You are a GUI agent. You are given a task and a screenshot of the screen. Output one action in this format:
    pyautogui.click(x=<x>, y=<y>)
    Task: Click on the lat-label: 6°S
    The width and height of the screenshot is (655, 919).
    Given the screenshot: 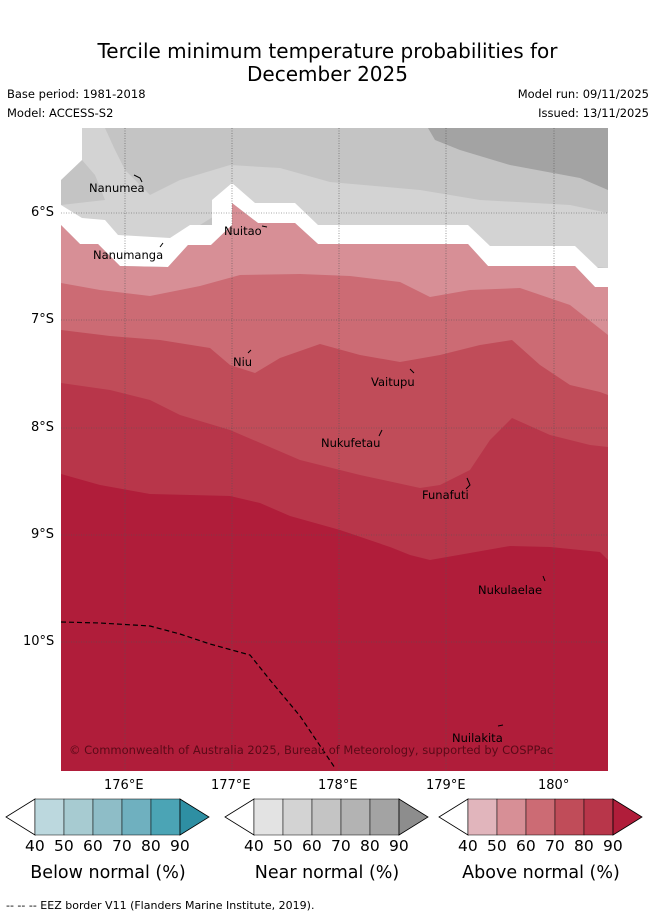 What is the action you would take?
    pyautogui.click(x=43, y=212)
    